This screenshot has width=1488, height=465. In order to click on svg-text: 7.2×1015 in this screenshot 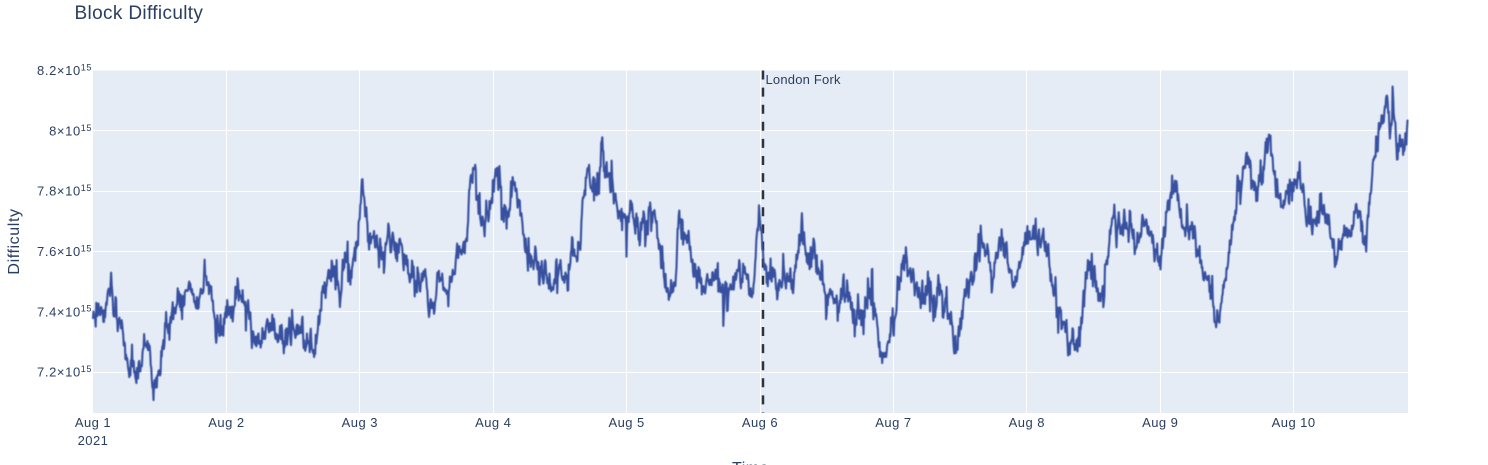, I will do `click(64, 372)`.